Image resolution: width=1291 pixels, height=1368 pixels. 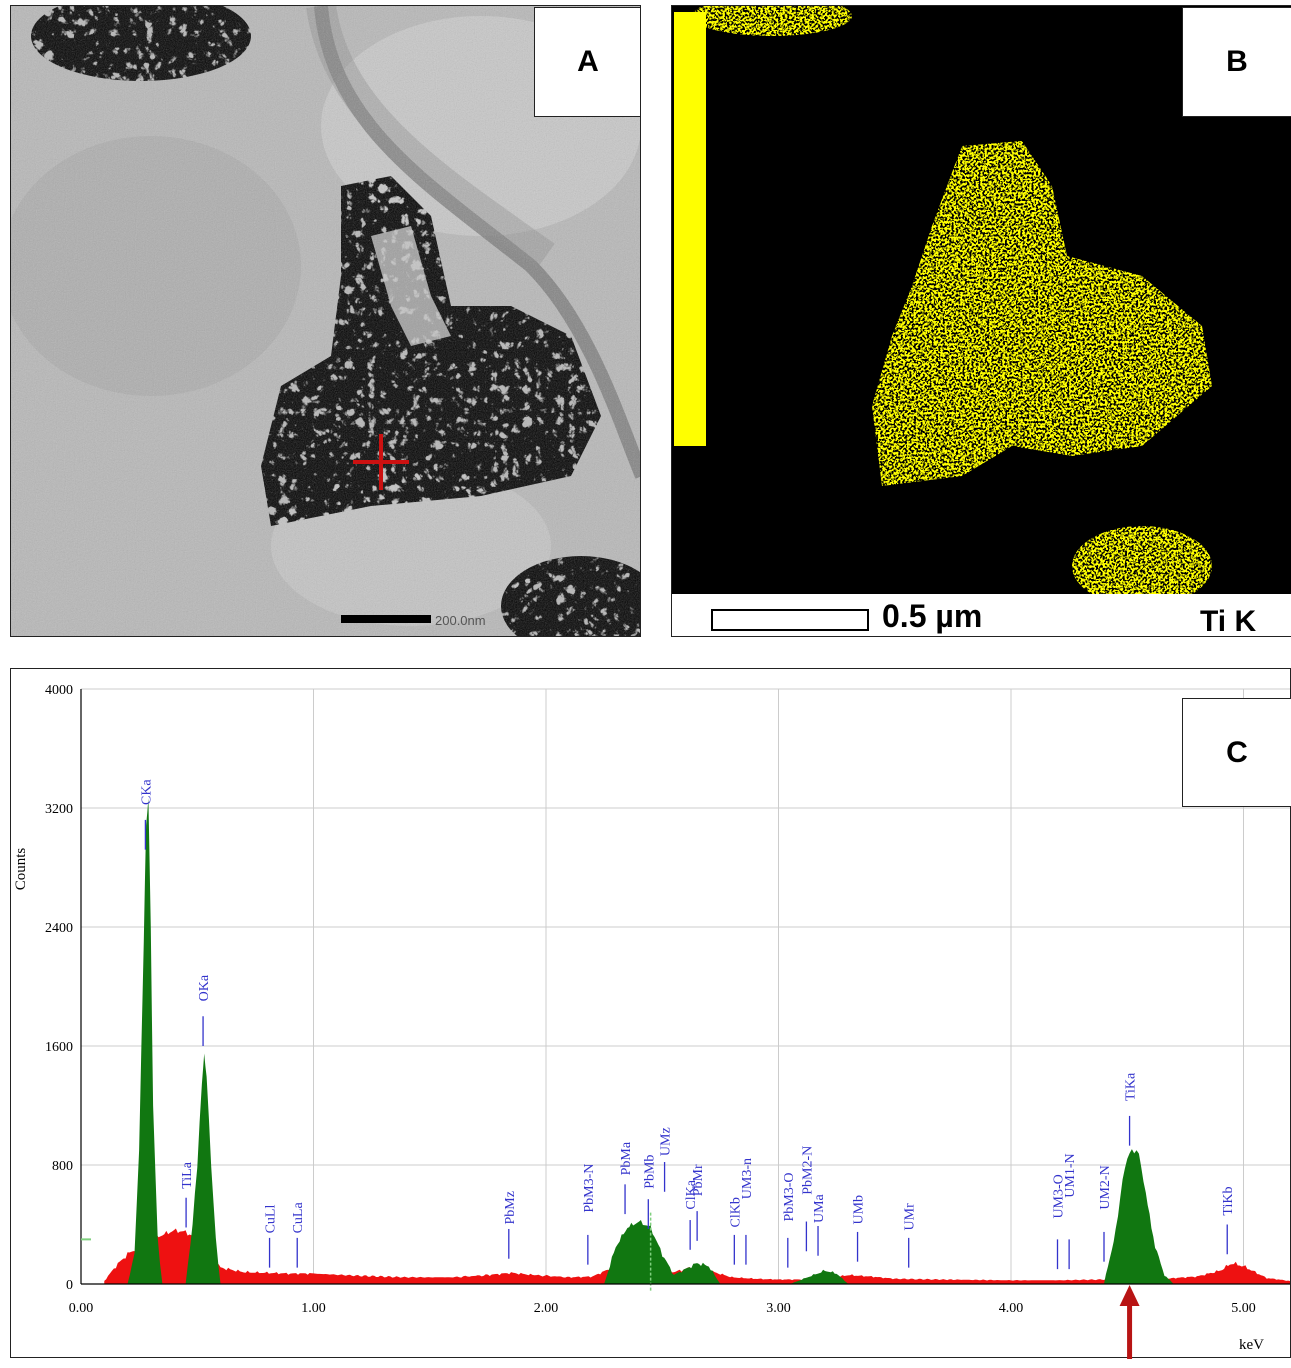 I want to click on x-tick-label: 3.00, so click(x=778, y=1308).